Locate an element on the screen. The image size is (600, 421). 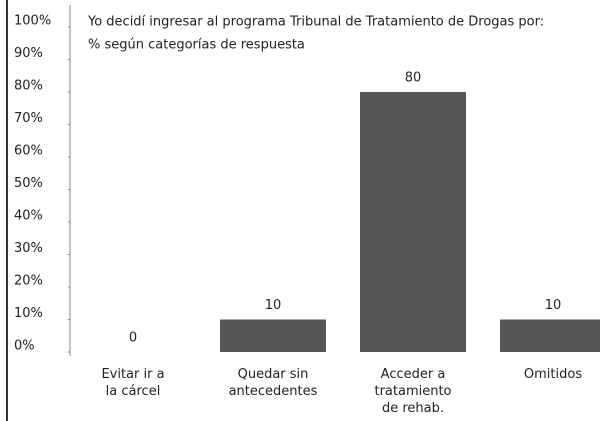
y-tick-label: 70% is located at coordinates (28, 118).